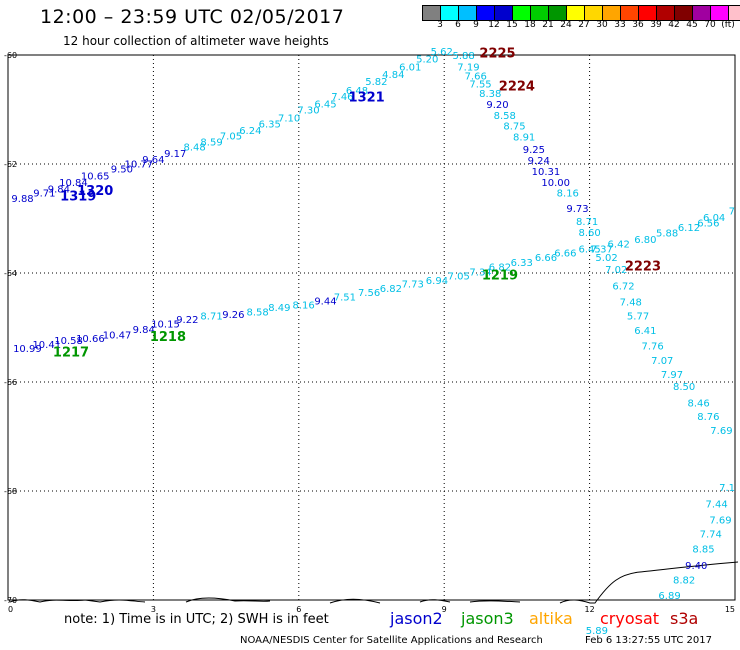 The image size is (740, 650). What do you see at coordinates (602, 249) in the screenshot?
I see `wave-height-value: 7.37` at bounding box center [602, 249].